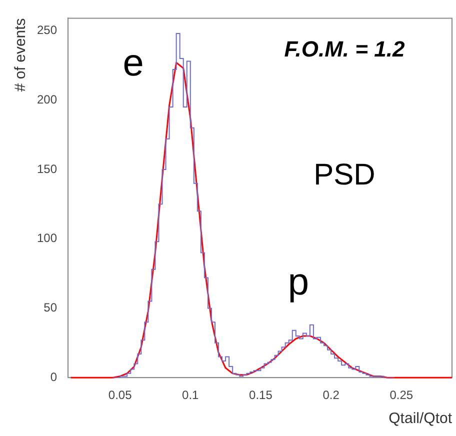 This screenshot has height=436, width=456. What do you see at coordinates (191, 395) in the screenshot?
I see `x-tick-label: 0.1` at bounding box center [191, 395].